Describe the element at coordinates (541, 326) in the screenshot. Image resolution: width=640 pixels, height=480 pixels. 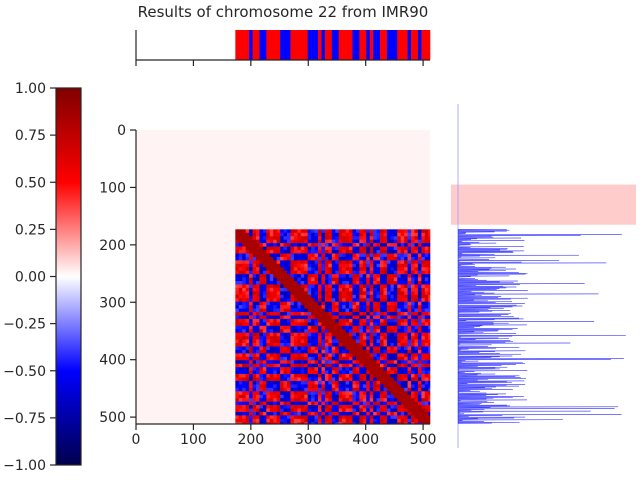
I see `profile-line` at that location.